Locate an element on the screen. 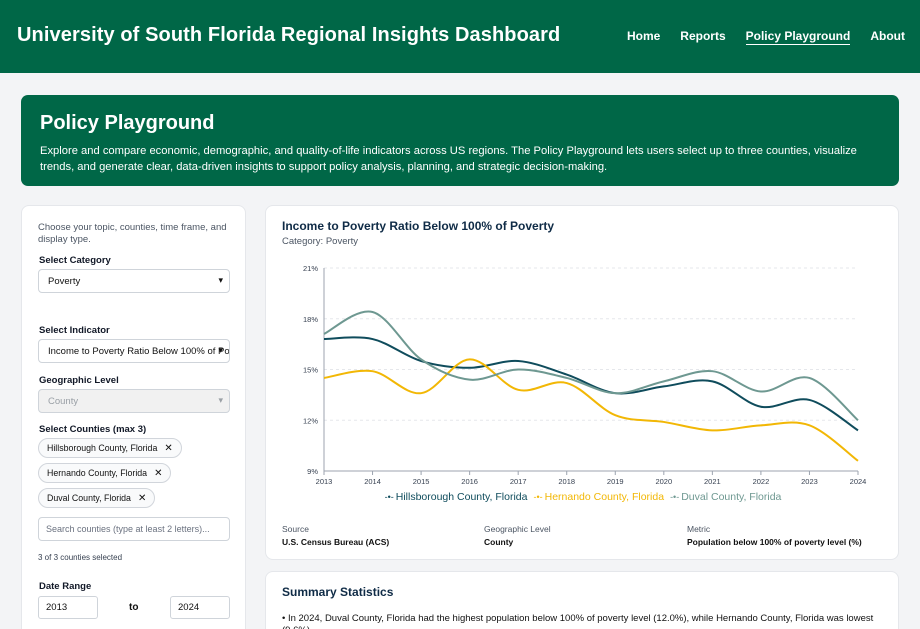 This screenshot has height=629, width=920. nav-policy-playground: Policy Playground is located at coordinates (798, 37).